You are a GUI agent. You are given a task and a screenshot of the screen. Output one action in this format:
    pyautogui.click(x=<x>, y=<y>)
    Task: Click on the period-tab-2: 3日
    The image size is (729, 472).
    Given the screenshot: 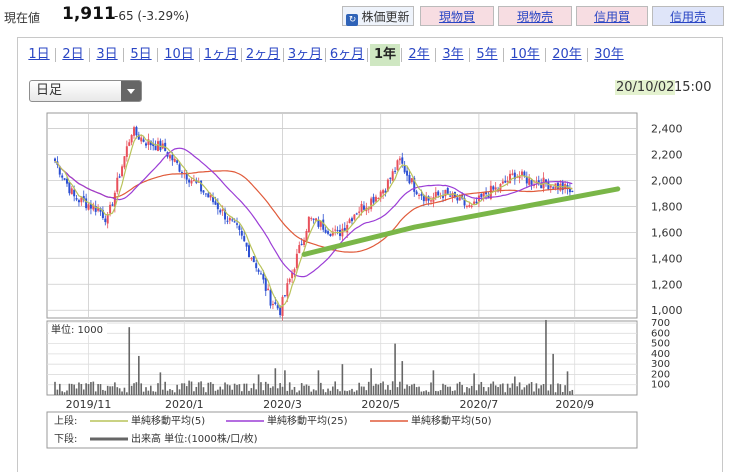 What is the action you would take?
    pyautogui.click(x=107, y=54)
    